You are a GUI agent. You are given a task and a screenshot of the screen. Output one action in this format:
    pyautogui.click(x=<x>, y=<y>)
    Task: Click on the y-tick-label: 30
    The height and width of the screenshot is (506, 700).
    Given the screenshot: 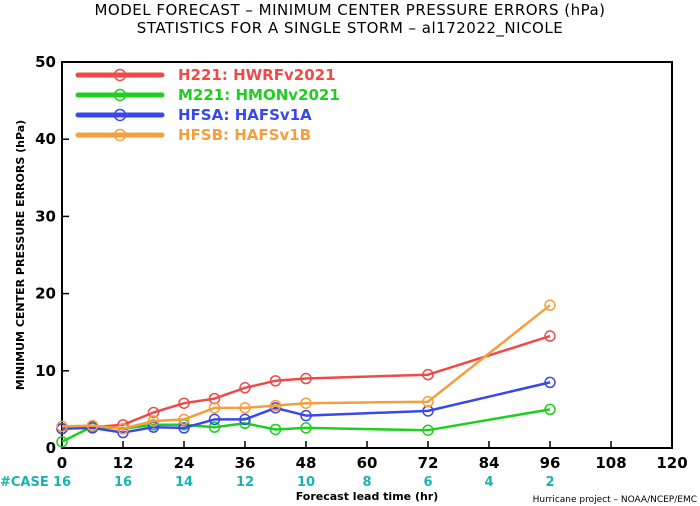 What is the action you would take?
    pyautogui.click(x=45, y=216)
    